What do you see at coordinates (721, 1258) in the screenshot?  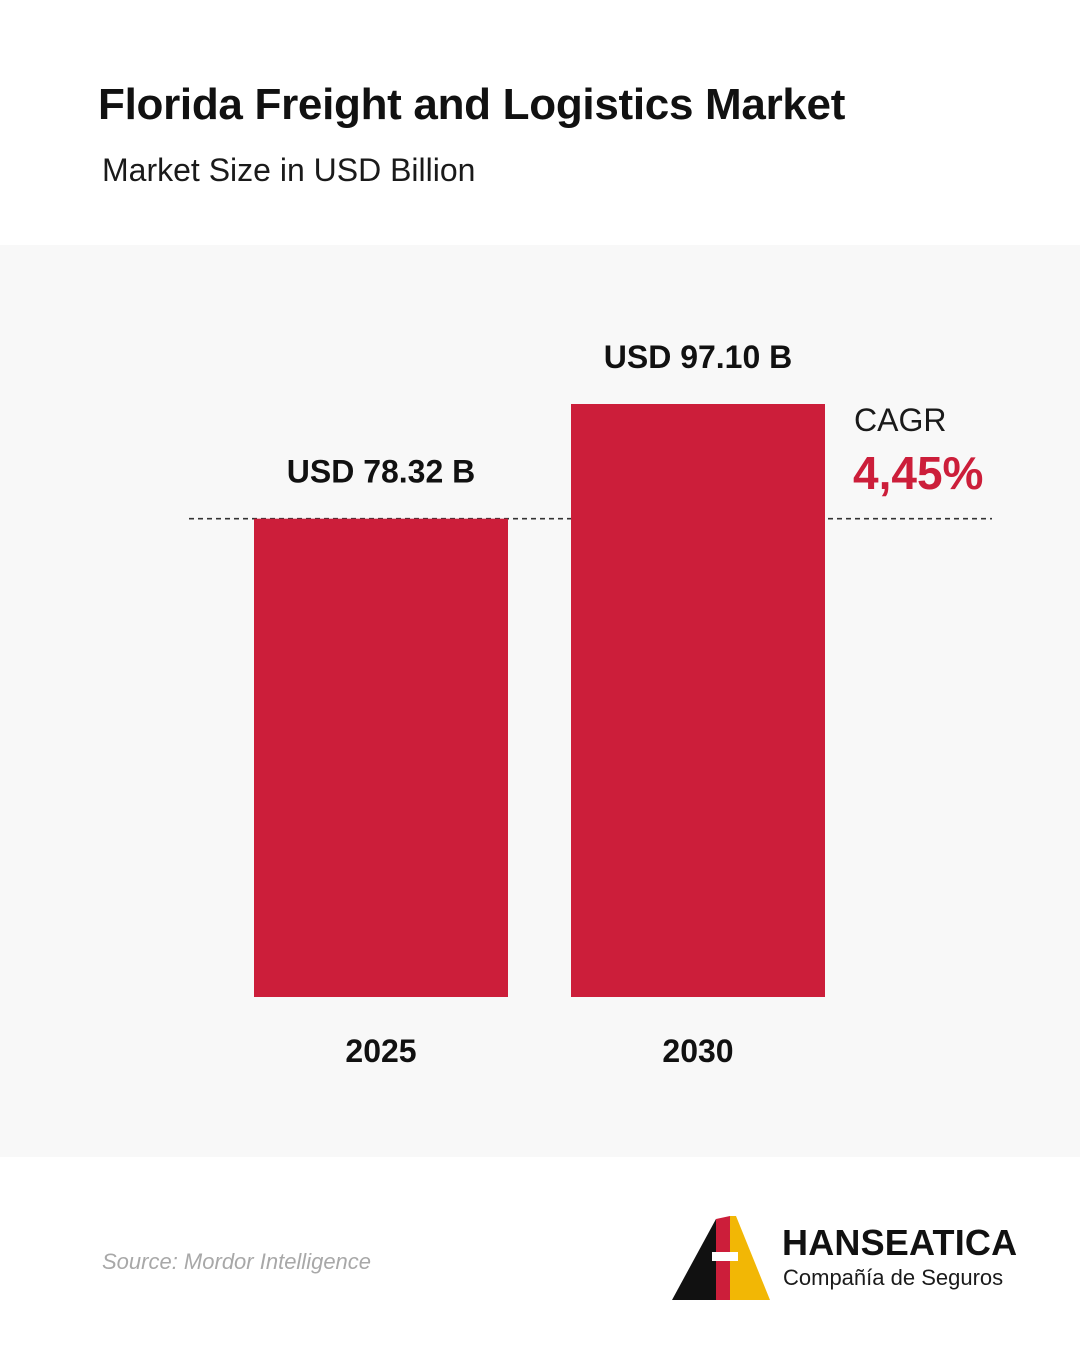 I see `hanseatica-logo-icon` at bounding box center [721, 1258].